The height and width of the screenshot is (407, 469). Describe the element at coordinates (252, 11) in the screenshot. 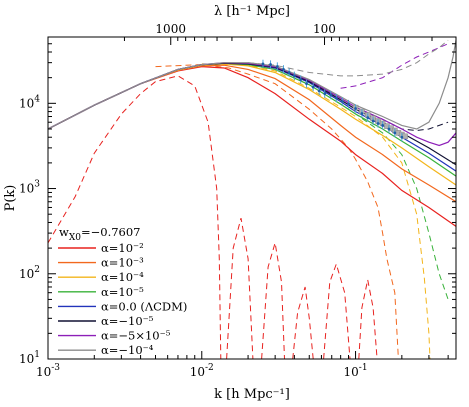

I see `top-axis-label: λ [h⁻¹ Mpc]` at that location.